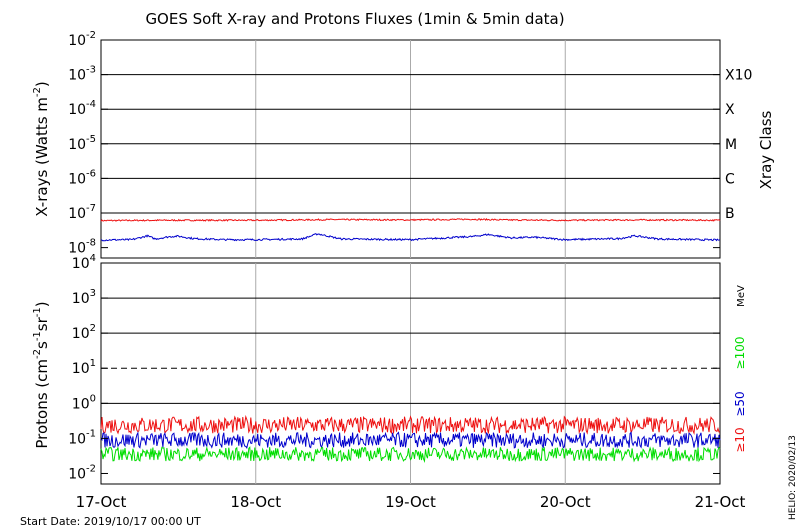 The image size is (800, 530). What do you see at coordinates (720, 502) in the screenshot?
I see `x-tick-label: 21-Oct` at bounding box center [720, 502].